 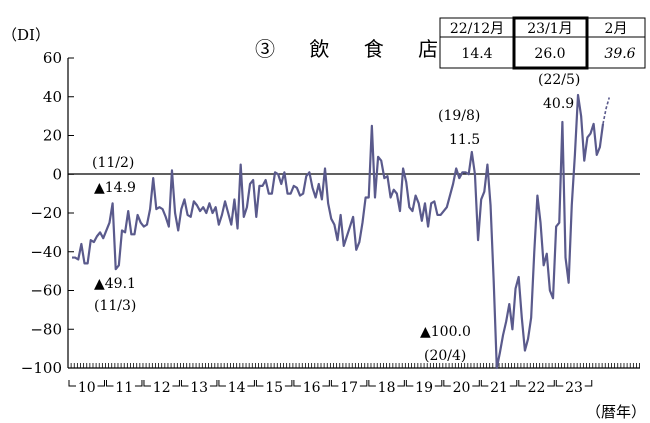 I want to click on x-tick-label: 14, so click(x=237, y=388).